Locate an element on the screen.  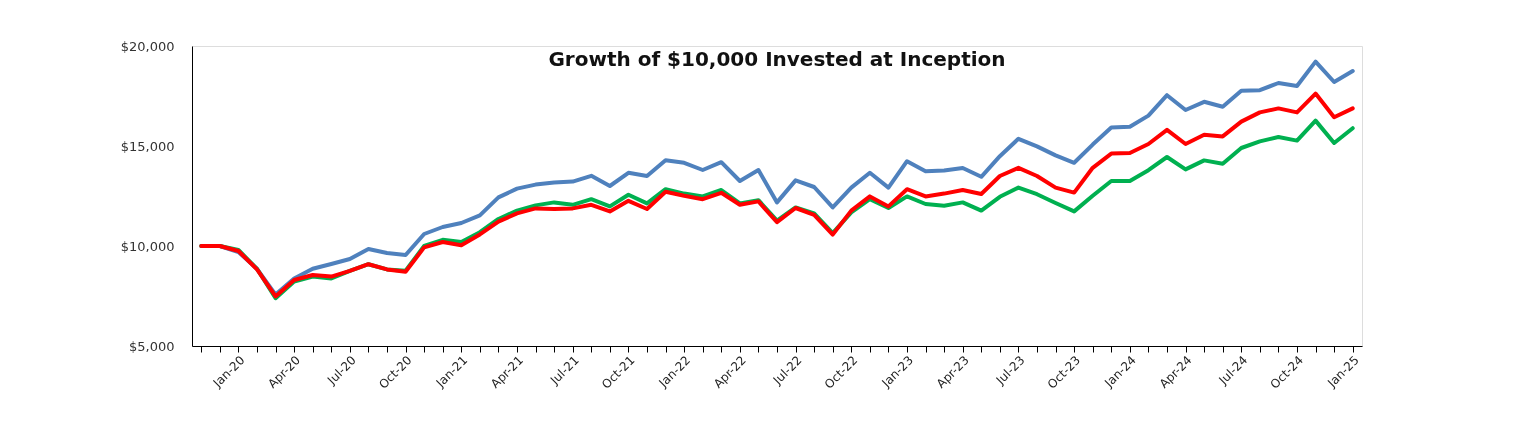
y-tick-label: $10,000 is located at coordinates (147, 246).